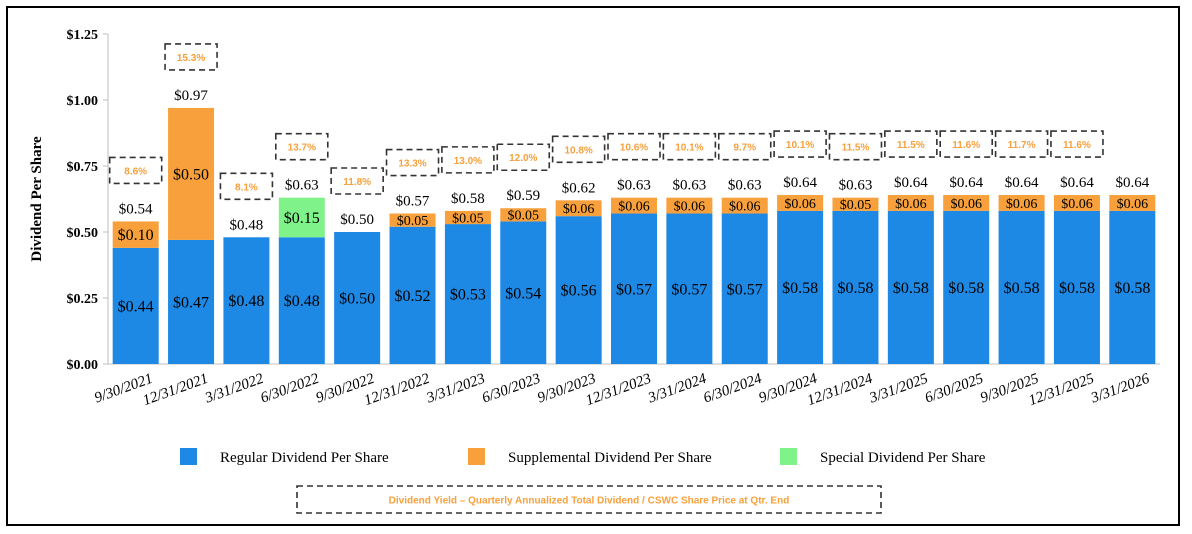 This screenshot has height=534, width=1192. What do you see at coordinates (83, 365) in the screenshot?
I see `y-tick-label: $0.00` at bounding box center [83, 365].